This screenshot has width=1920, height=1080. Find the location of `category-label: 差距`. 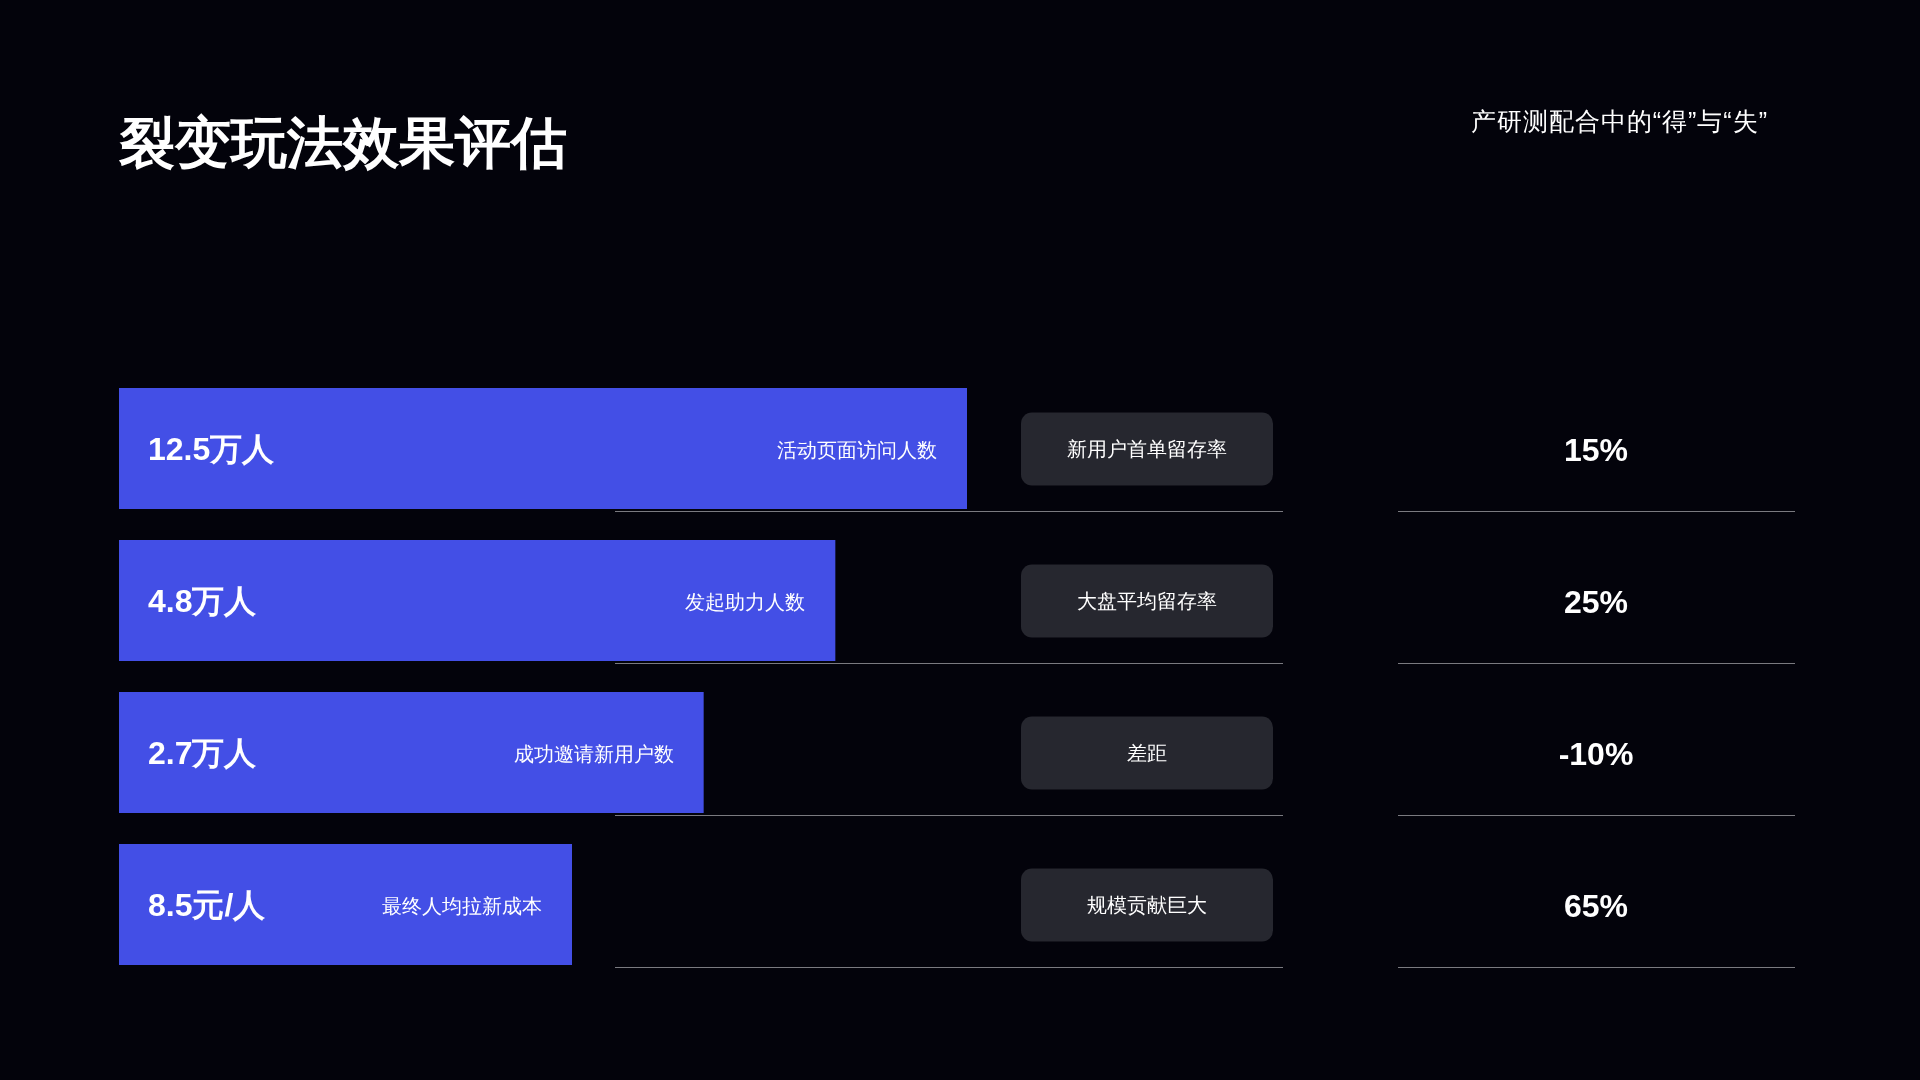

category-label: 差距 is located at coordinates (1147, 752).